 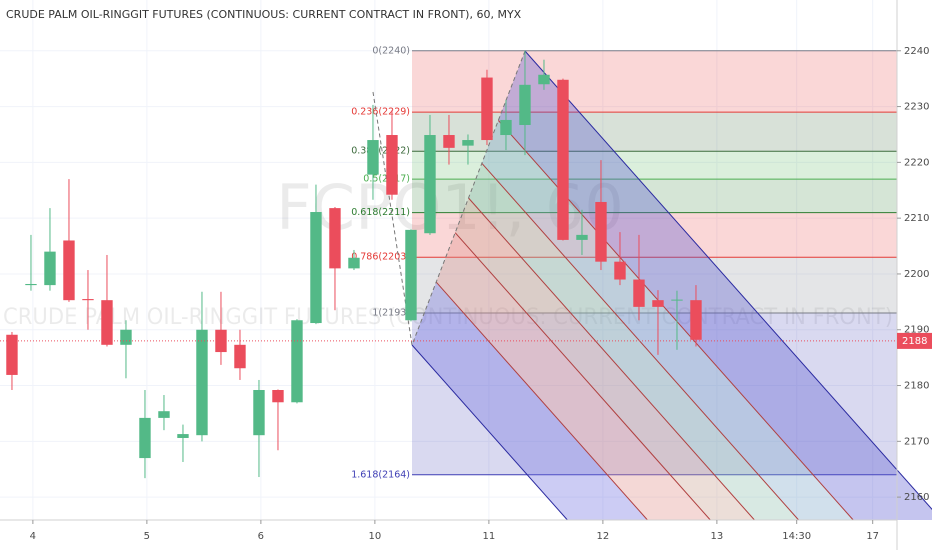 I want to click on fib-label: 1(2193), so click(x=391, y=313).